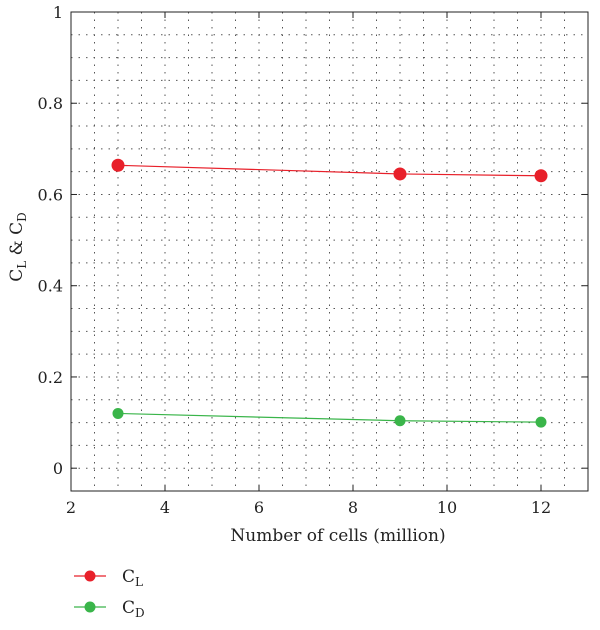 This screenshot has width=600, height=630. Describe the element at coordinates (337, 536) in the screenshot. I see `x-axis-label: Number of cells (million)` at that location.